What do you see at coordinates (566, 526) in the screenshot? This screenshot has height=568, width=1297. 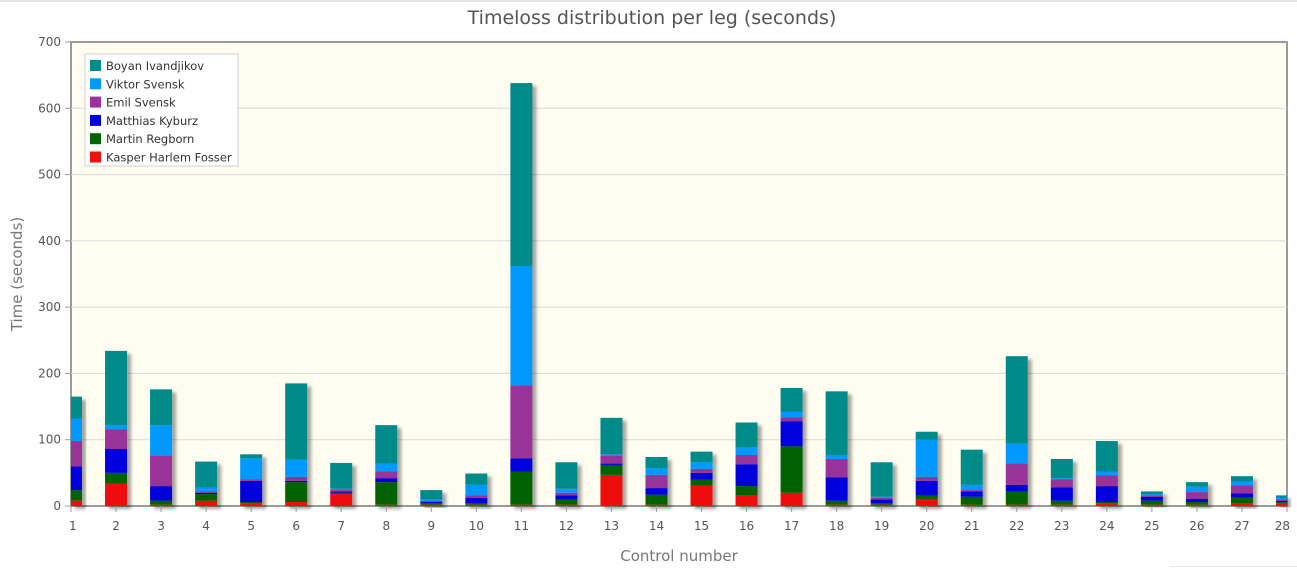 I see `x-tick-label: 12` at bounding box center [566, 526].